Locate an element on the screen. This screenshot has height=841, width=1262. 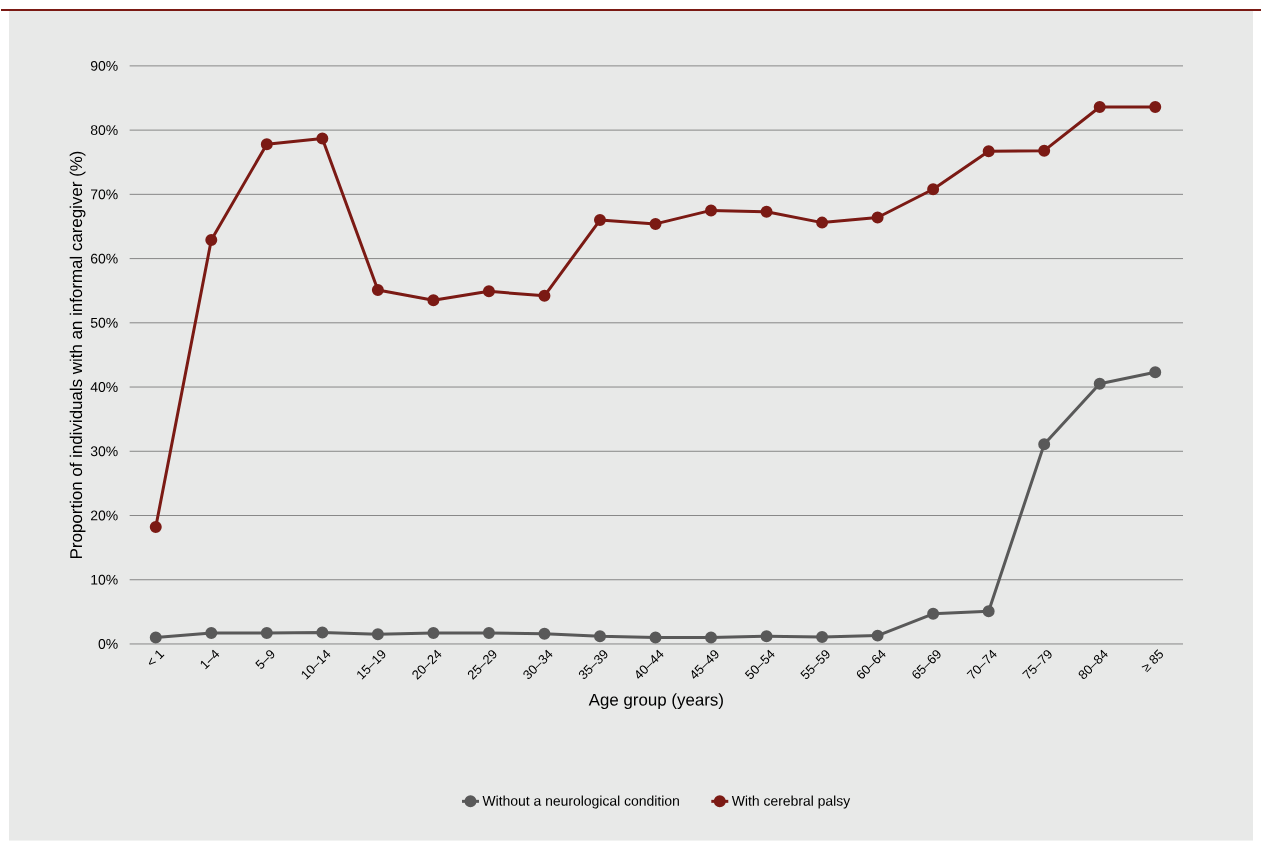
y-tick-label: 90% is located at coordinates (104, 66).